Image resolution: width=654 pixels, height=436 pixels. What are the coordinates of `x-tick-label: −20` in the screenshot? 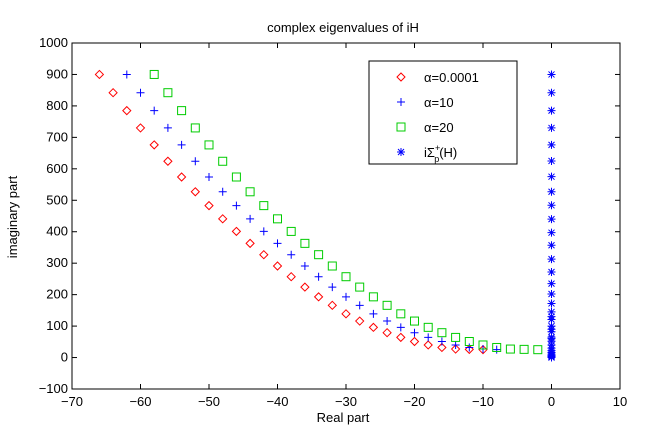 It's located at (414, 401).